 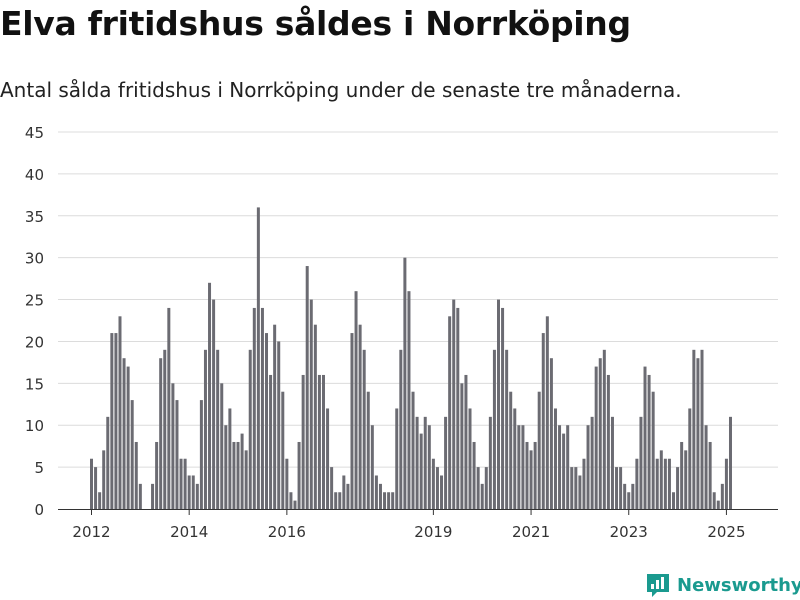 I want to click on y-tick-label: 30, so click(x=34, y=259).